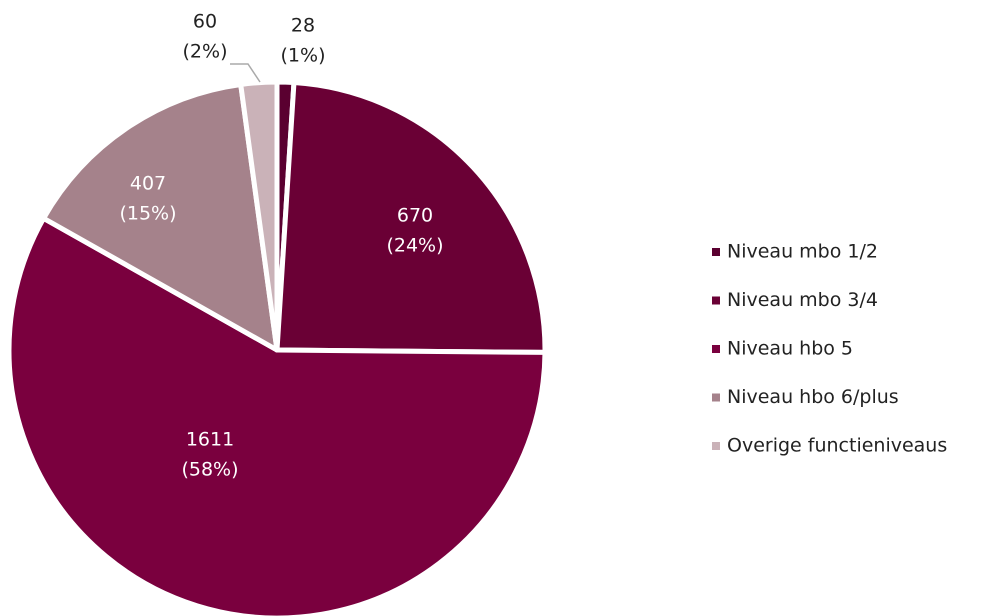  Describe the element at coordinates (415, 216) in the screenshot. I see `data-label: 670` at that location.